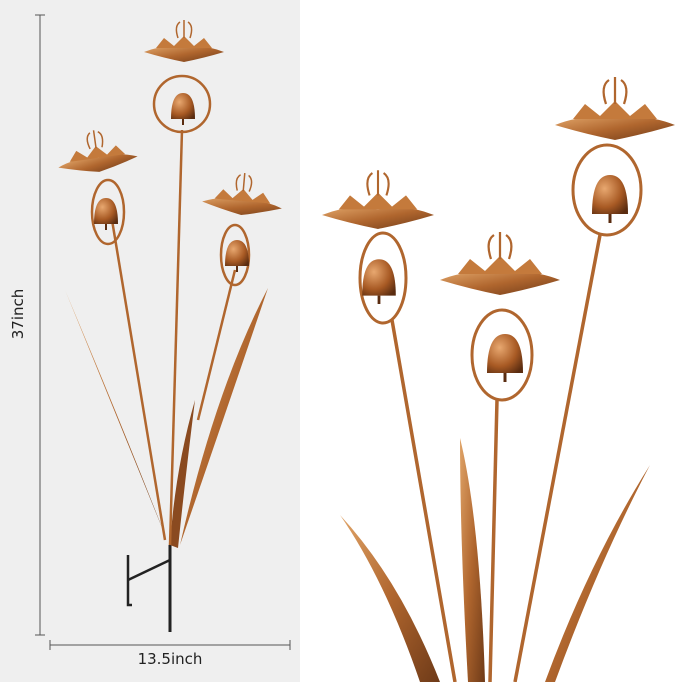 The image size is (679, 682). Describe the element at coordinates (170, 659) in the screenshot. I see `width-label: 13.5inch` at that location.